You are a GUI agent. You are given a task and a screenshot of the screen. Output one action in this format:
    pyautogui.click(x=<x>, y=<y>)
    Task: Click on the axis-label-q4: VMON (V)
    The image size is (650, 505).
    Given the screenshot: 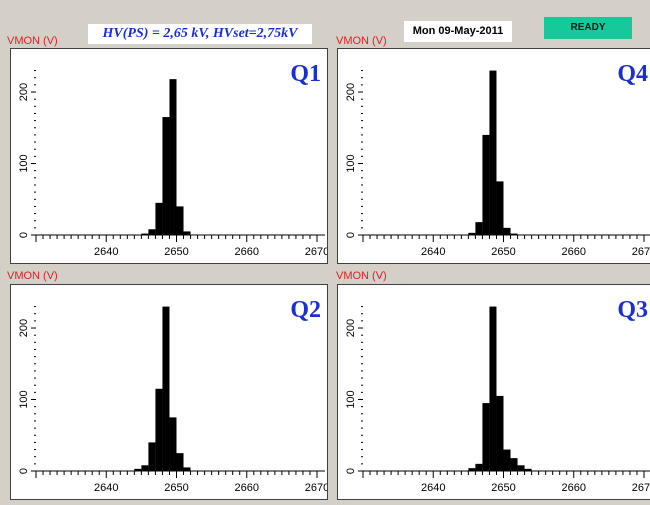 What is the action you would take?
    pyautogui.click(x=361, y=41)
    